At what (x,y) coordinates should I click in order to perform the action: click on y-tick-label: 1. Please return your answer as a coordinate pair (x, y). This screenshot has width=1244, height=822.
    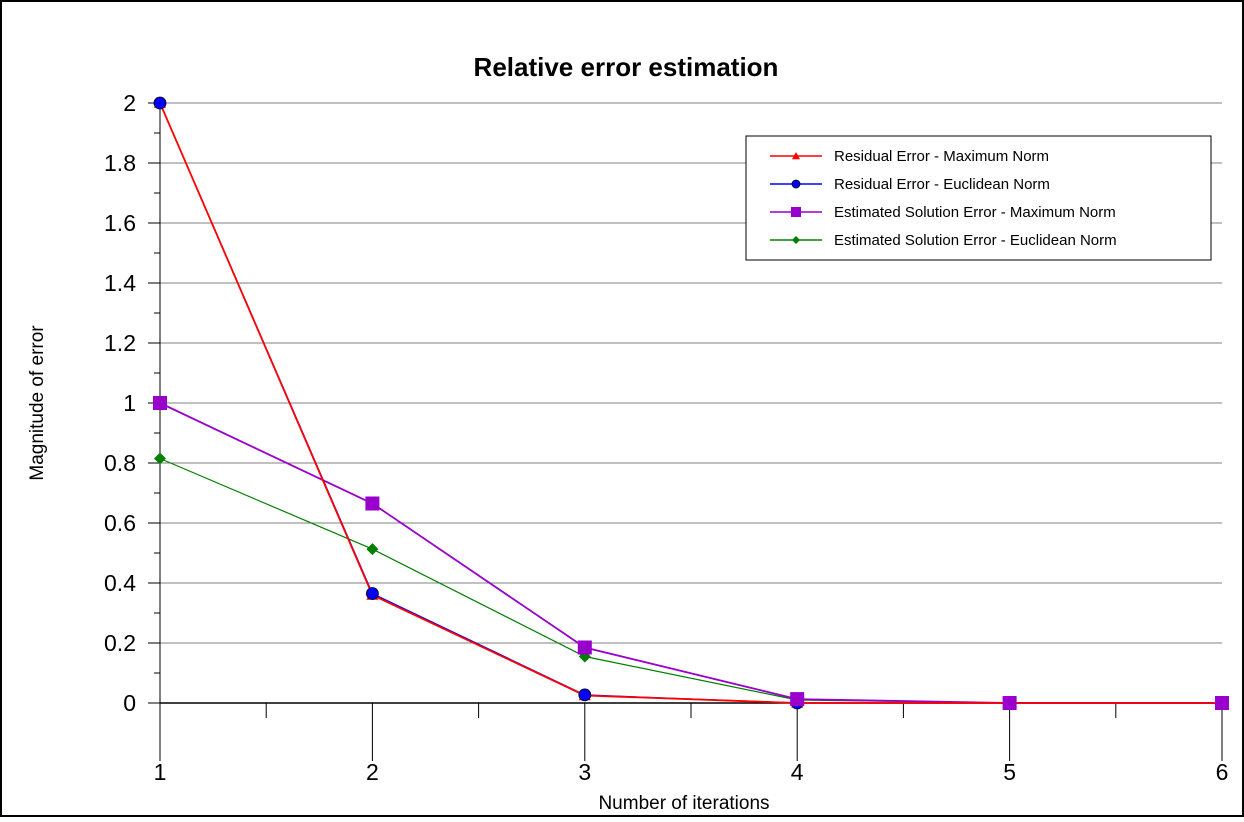
    Looking at the image, I should click on (129, 403).